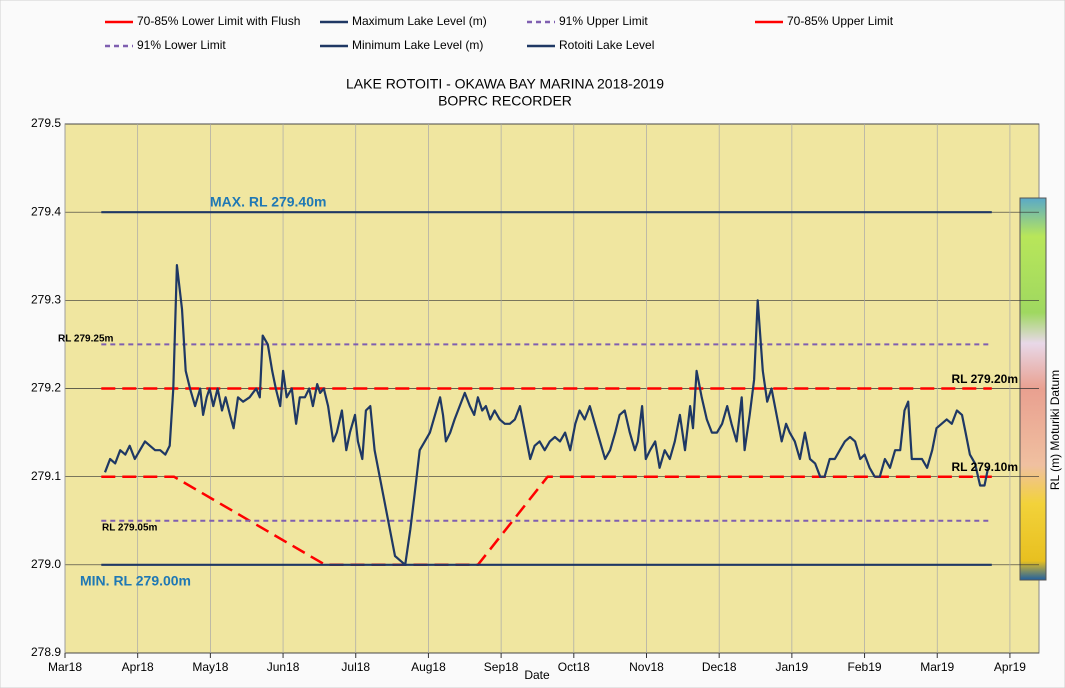 This screenshot has width=1065, height=688. I want to click on legend-label: 91% Upper Limit, so click(603, 21).